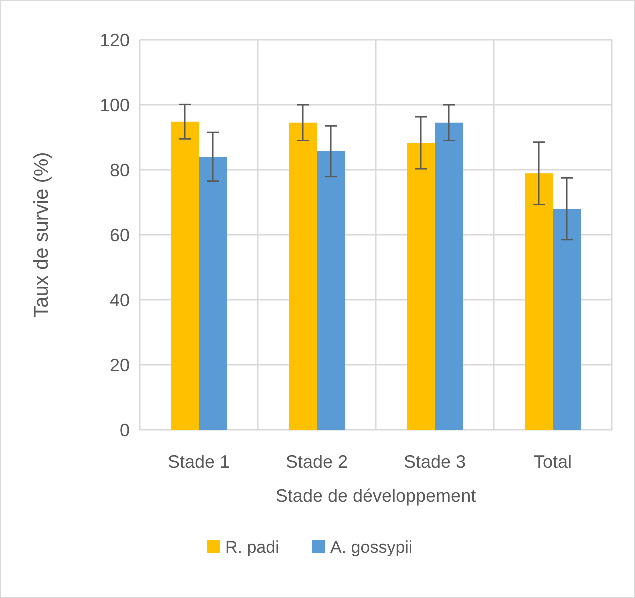 The width and height of the screenshot is (635, 598). I want to click on x-tick-label: Stade 1, so click(199, 462).